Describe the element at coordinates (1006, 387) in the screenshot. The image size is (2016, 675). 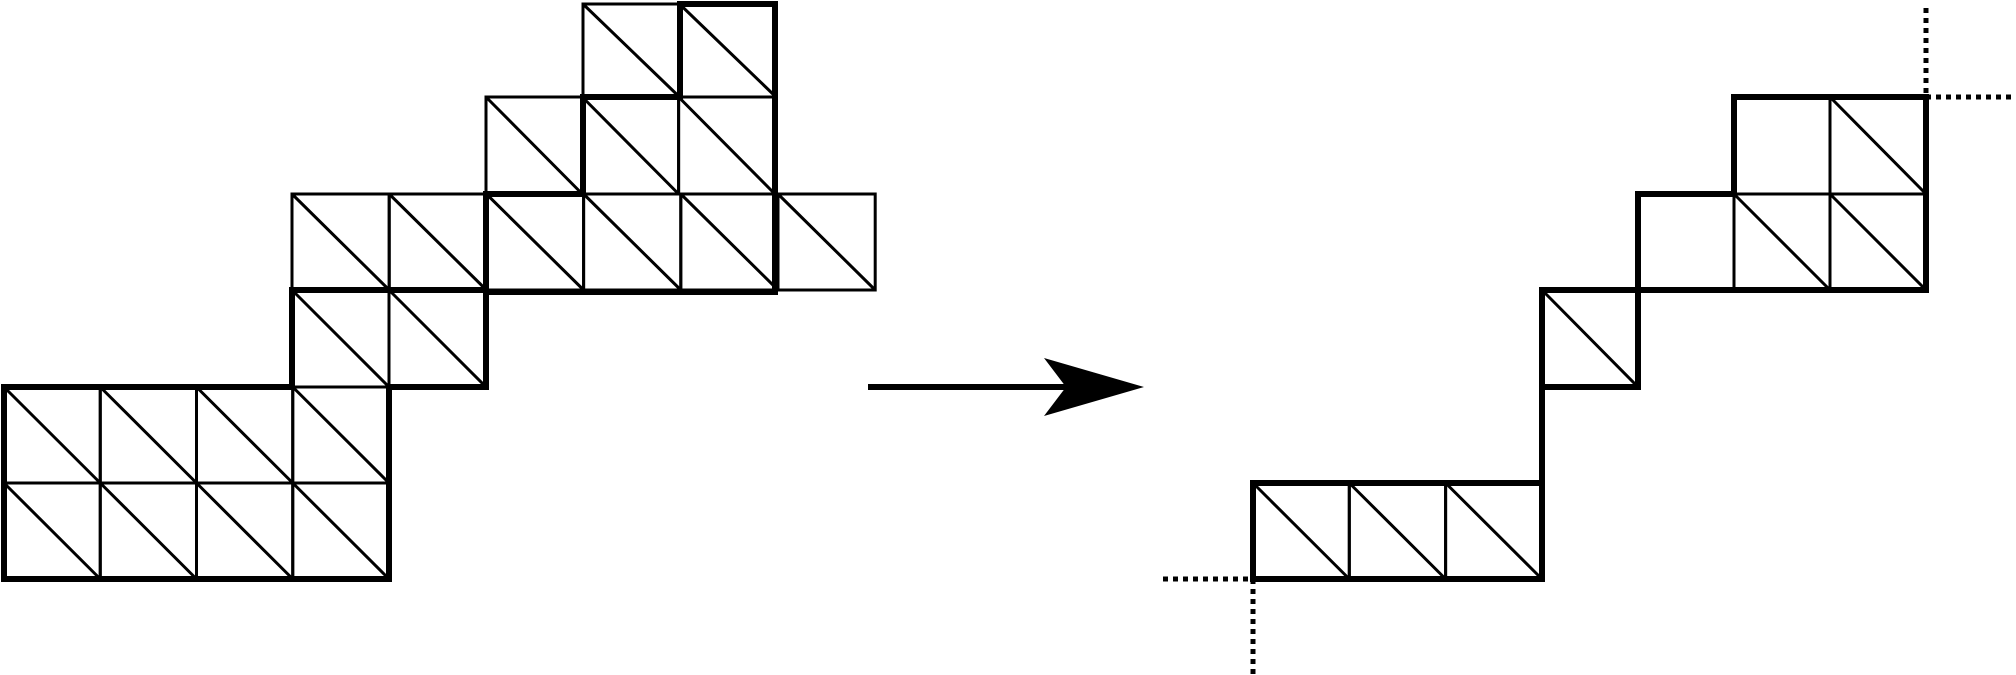
I see `transformation-arrow` at that location.